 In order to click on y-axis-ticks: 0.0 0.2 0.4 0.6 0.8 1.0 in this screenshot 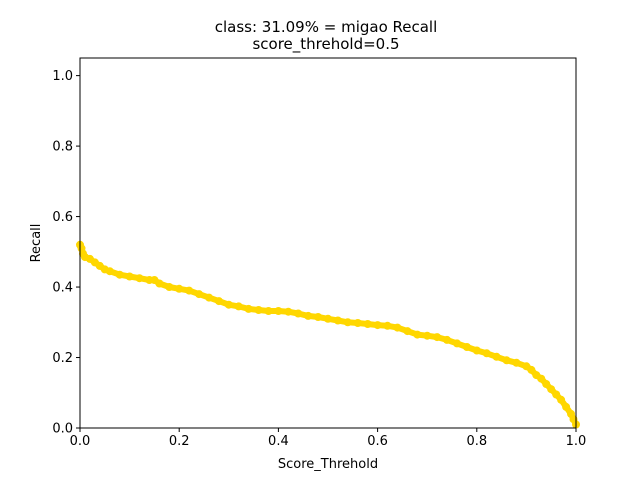, I will do `click(66, 253)`.